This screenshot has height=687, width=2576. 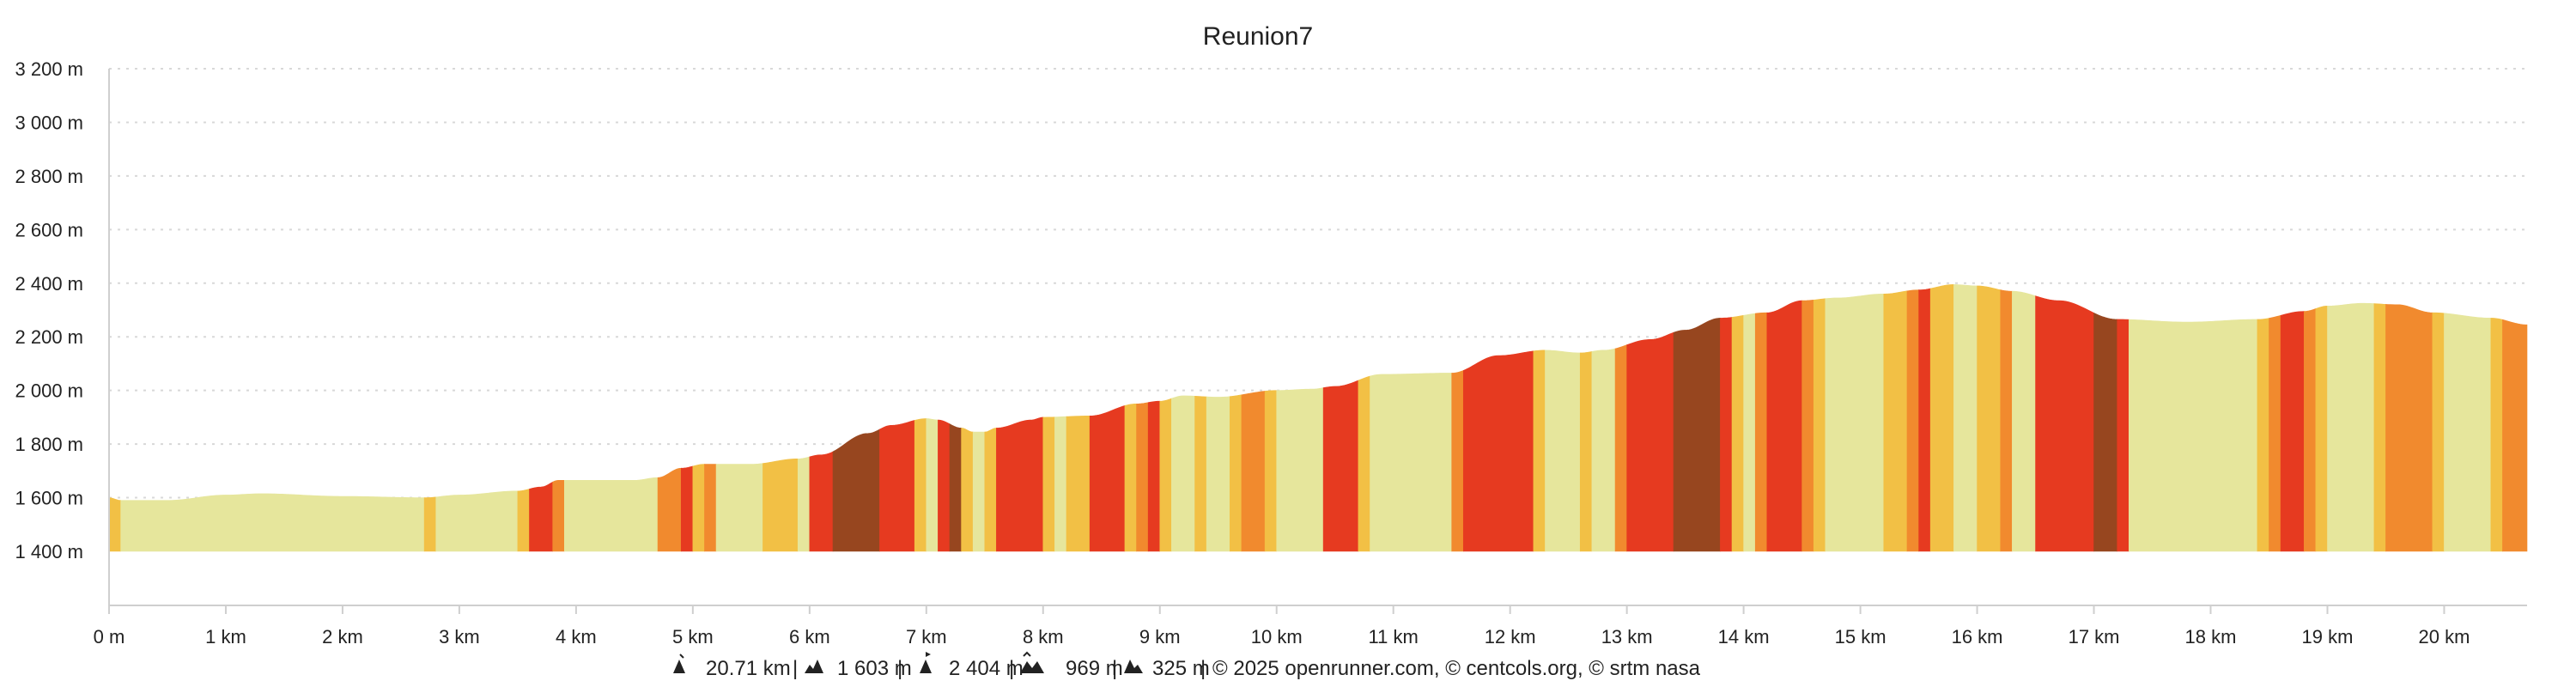 I want to click on x-tick-label: 15 km, so click(x=1860, y=636).